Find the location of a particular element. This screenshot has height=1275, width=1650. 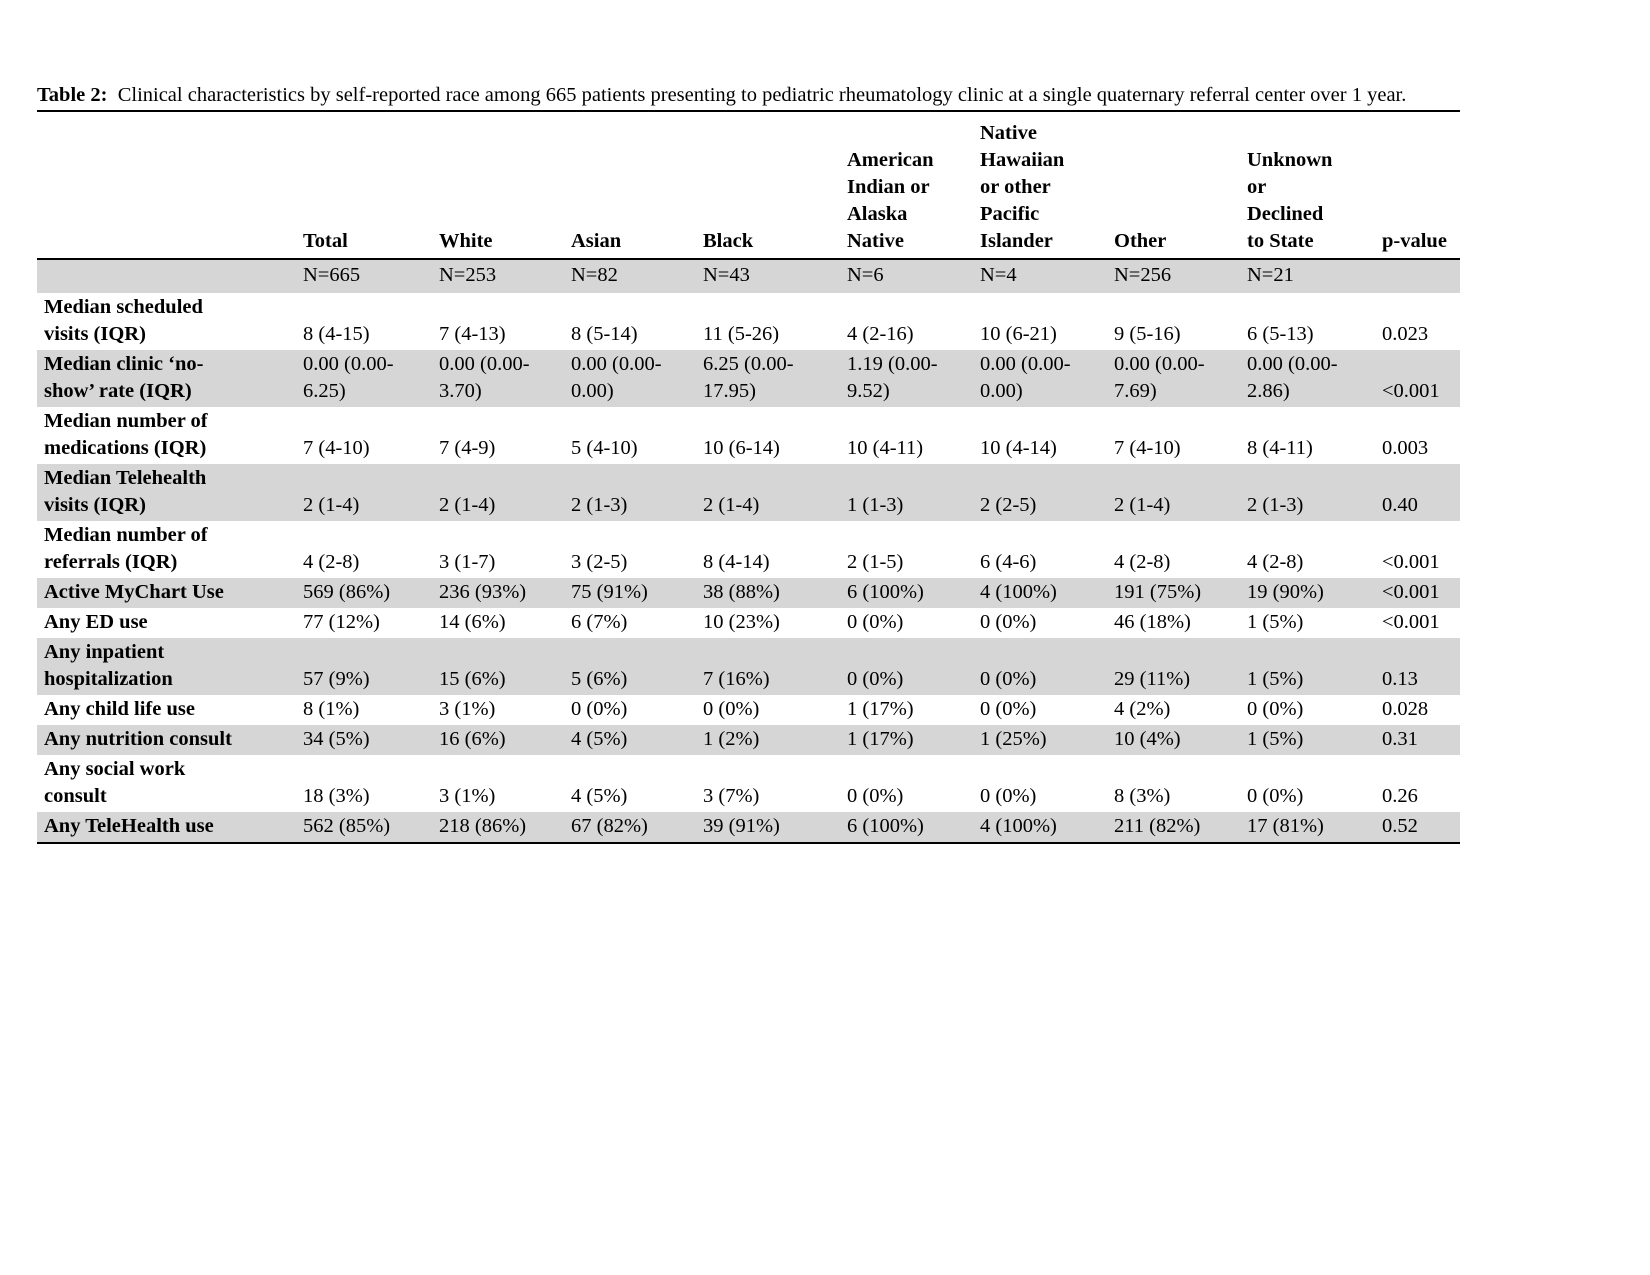

value-cell: 77 (12%) is located at coordinates (341, 622).